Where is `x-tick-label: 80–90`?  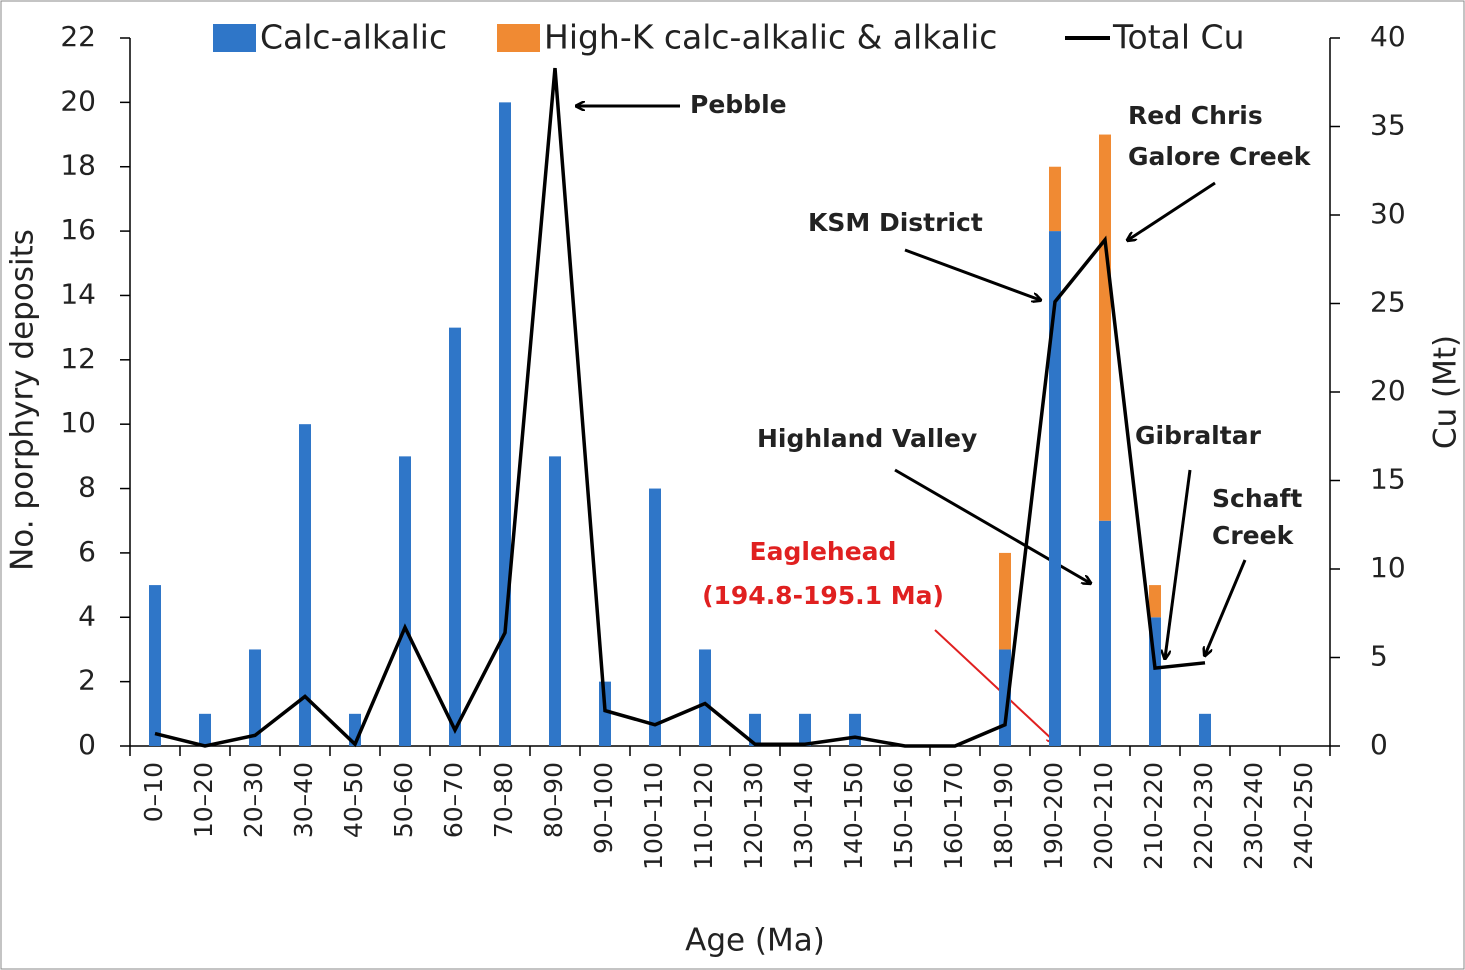 x-tick-label: 80–90 is located at coordinates (553, 800).